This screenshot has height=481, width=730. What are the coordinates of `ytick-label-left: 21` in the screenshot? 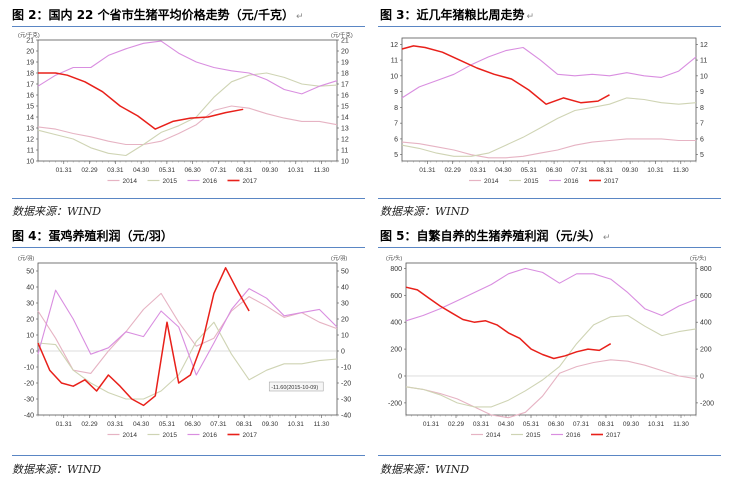 It's located at (30, 41).